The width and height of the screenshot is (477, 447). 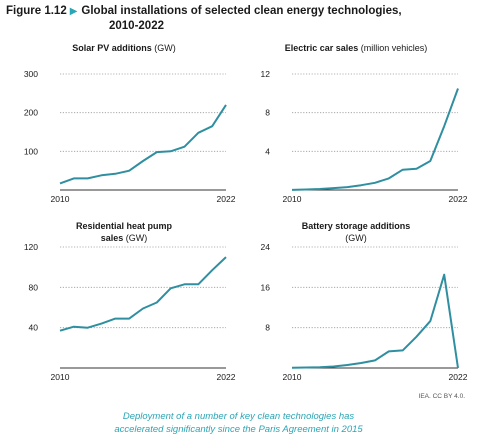 I want to click on figure-number: Figure 1.12, so click(x=36, y=11).